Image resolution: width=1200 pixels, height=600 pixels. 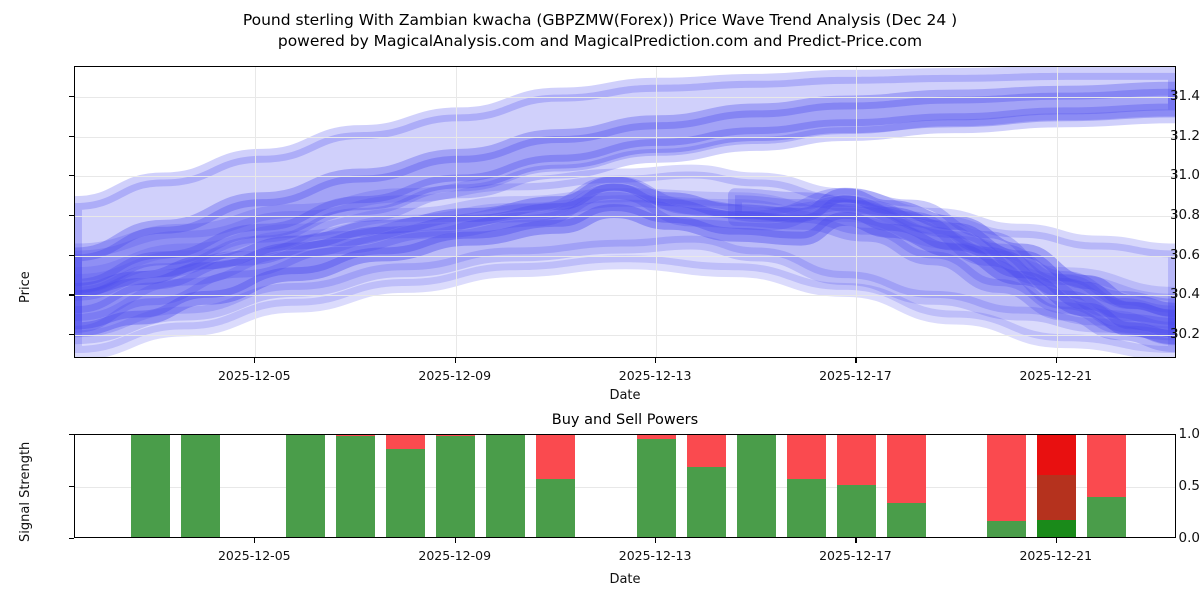 What do you see at coordinates (625, 579) in the screenshot?
I see `power-x-axis-title: Date` at bounding box center [625, 579].